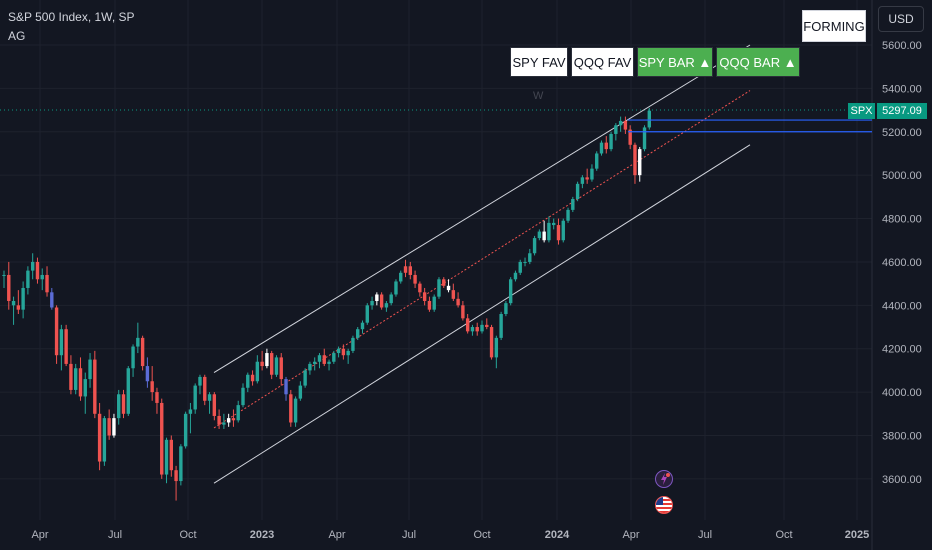 Image resolution: width=932 pixels, height=550 pixels. What do you see at coordinates (71, 17) in the screenshot?
I see `symbol-title: S&P 500 Index, 1W, SP` at bounding box center [71, 17].